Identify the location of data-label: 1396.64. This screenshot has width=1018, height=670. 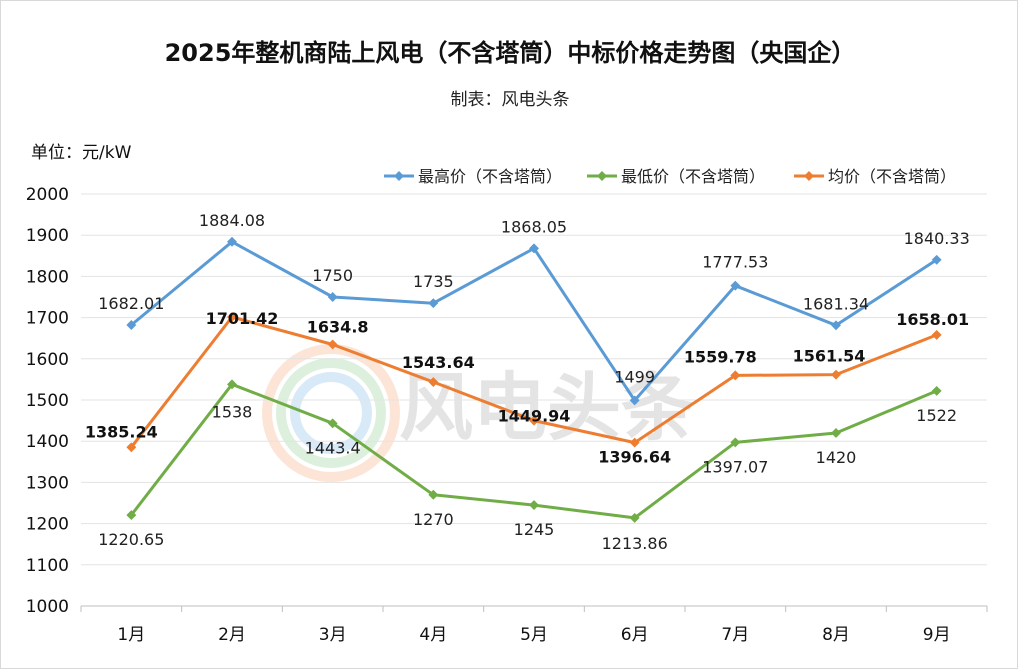
(634, 457).